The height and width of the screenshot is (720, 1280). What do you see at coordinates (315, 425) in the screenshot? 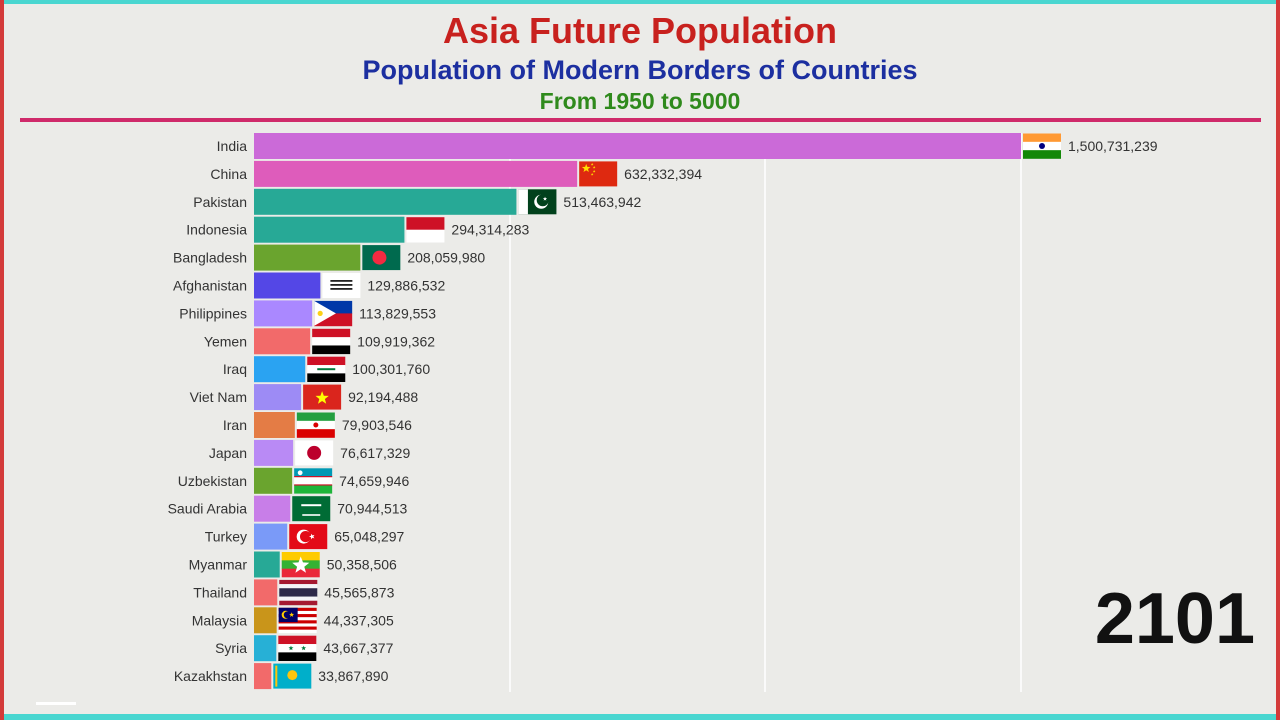
I see `iran-flag-icon` at bounding box center [315, 425].